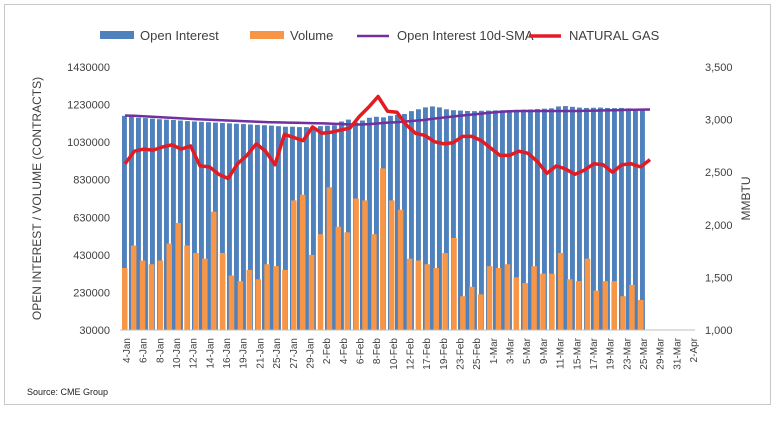  What do you see at coordinates (461, 354) in the screenshot?
I see `x-tick-label: 23-Feb` at bounding box center [461, 354].